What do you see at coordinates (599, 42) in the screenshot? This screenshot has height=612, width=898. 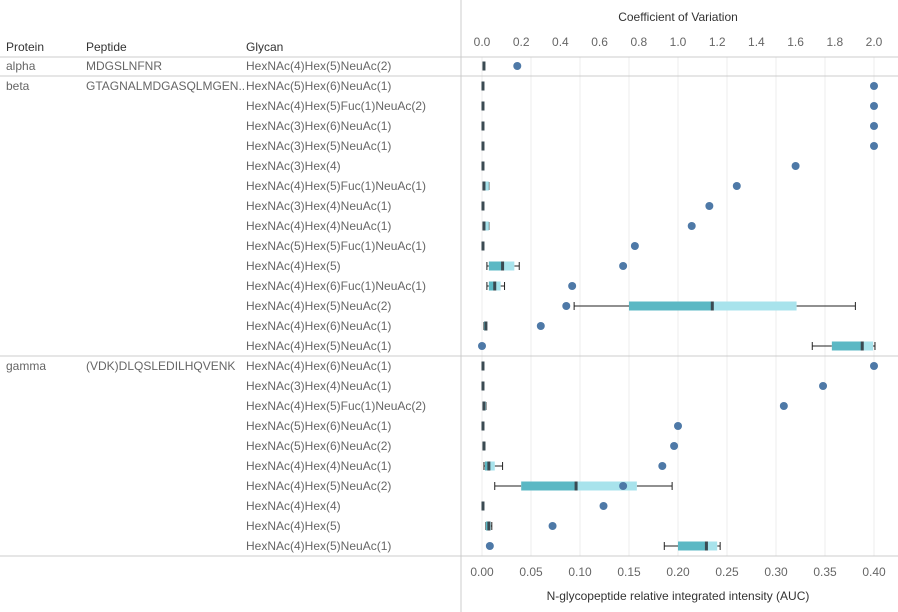 I see `top-axis-tick-label: 0.6` at bounding box center [599, 42].